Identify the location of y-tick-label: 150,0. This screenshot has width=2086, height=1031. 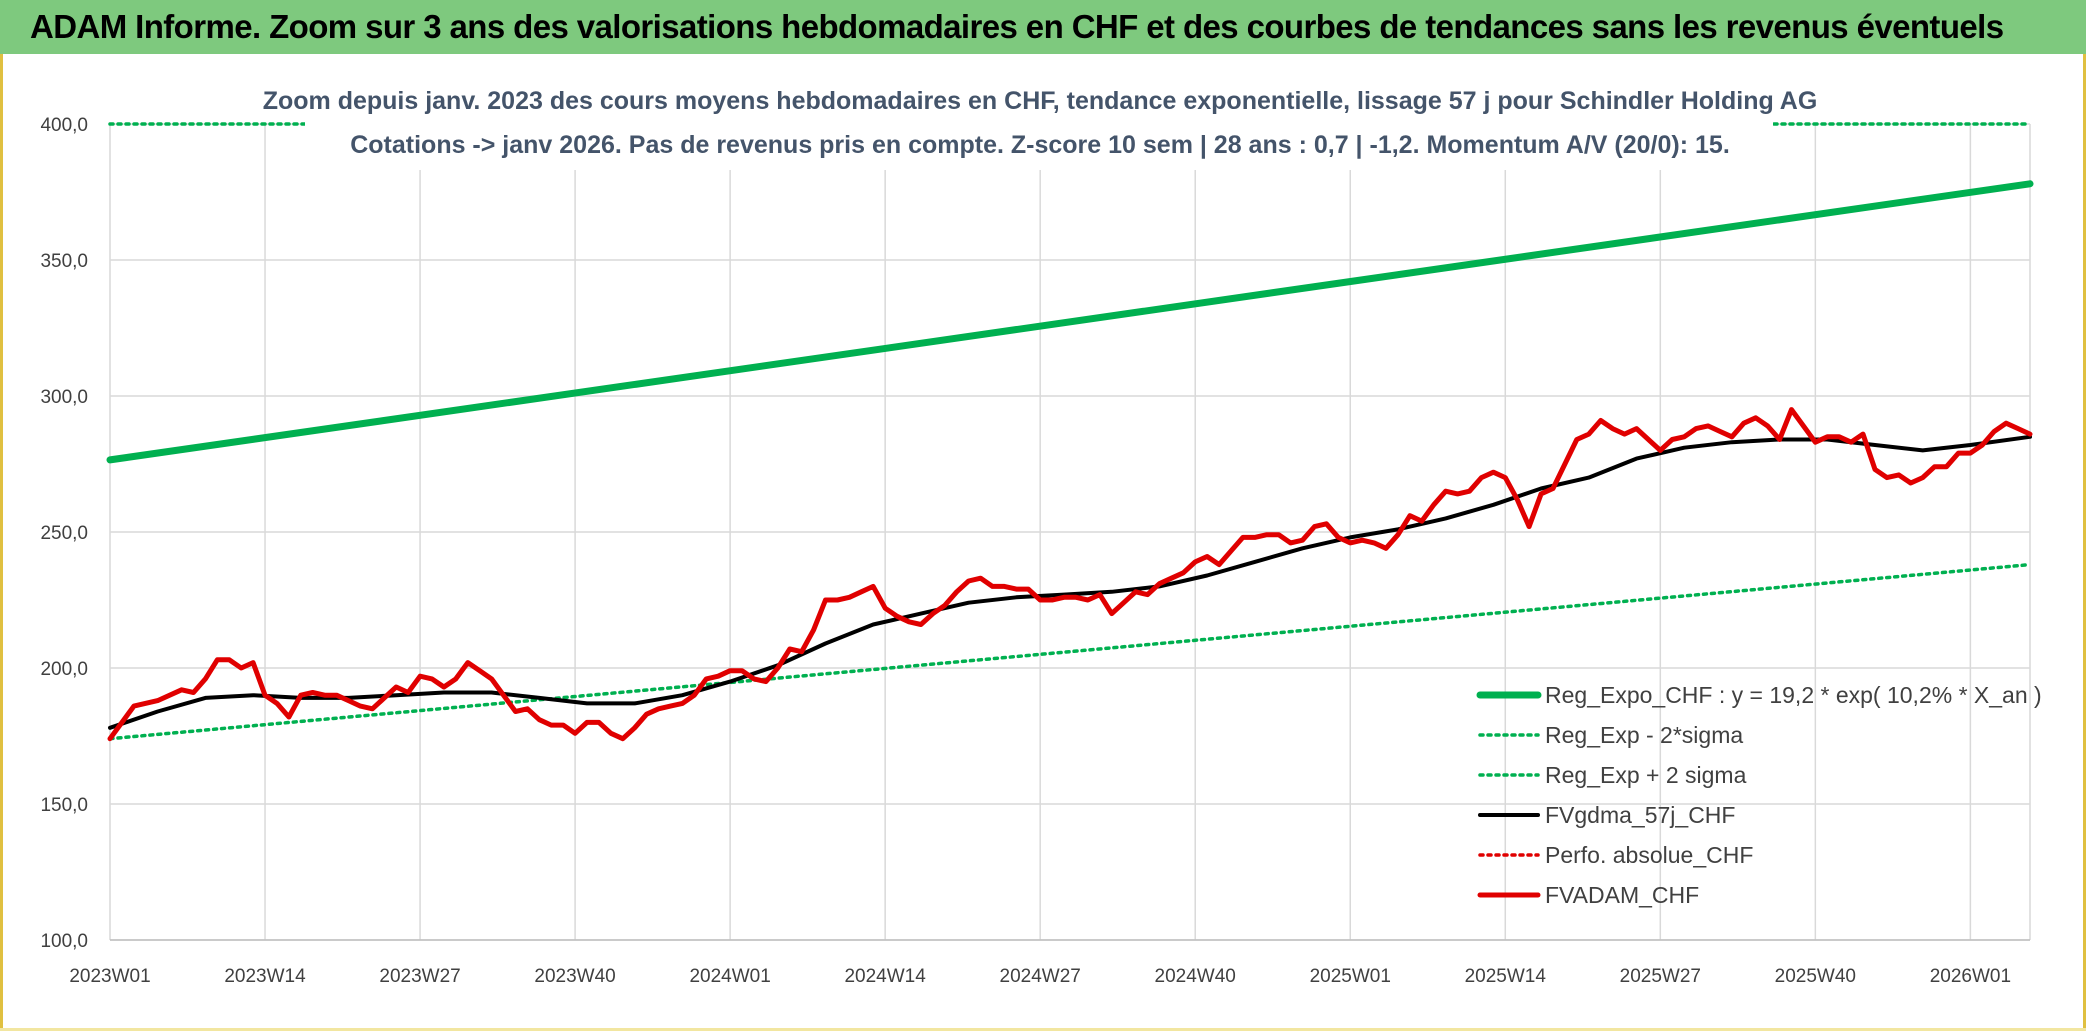
(64, 805).